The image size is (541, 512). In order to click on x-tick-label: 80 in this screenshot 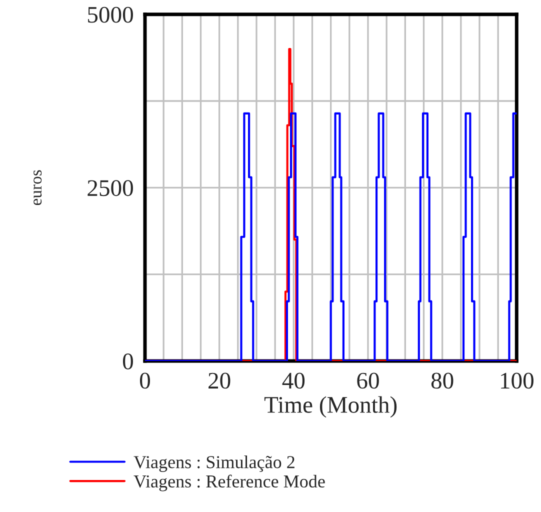, I will do `click(442, 380)`.